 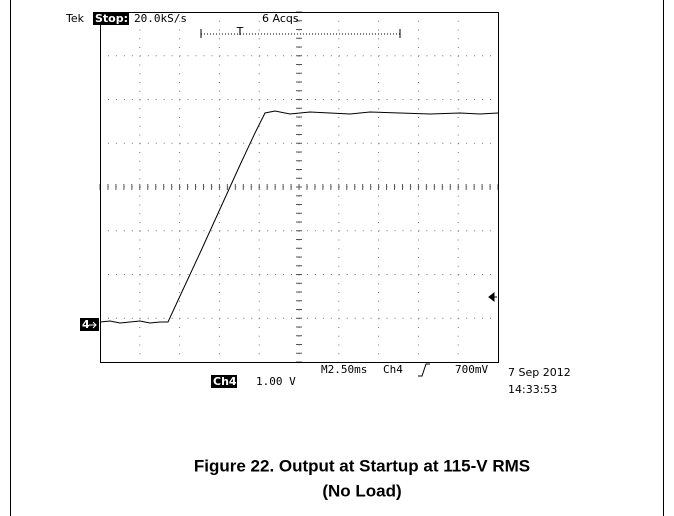 What do you see at coordinates (160, 18) in the screenshot?
I see `sample-rate: 20.0kS/s` at bounding box center [160, 18].